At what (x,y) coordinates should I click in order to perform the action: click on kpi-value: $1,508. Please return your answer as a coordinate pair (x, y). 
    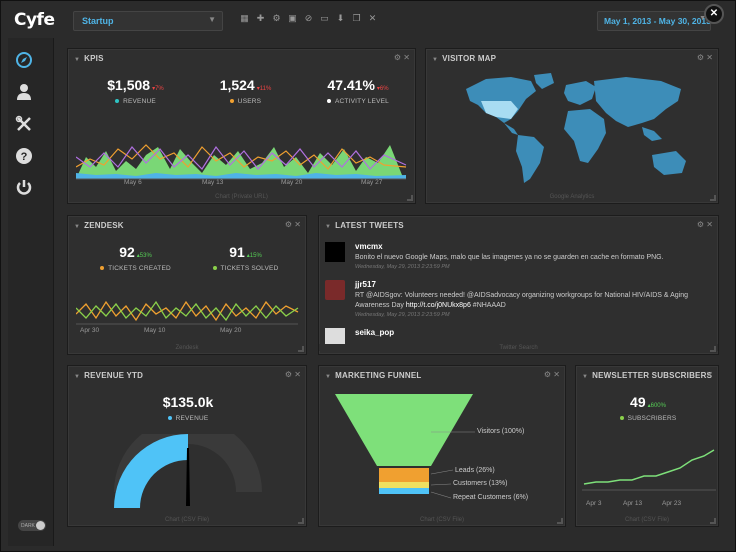
    Looking at the image, I should click on (129, 85).